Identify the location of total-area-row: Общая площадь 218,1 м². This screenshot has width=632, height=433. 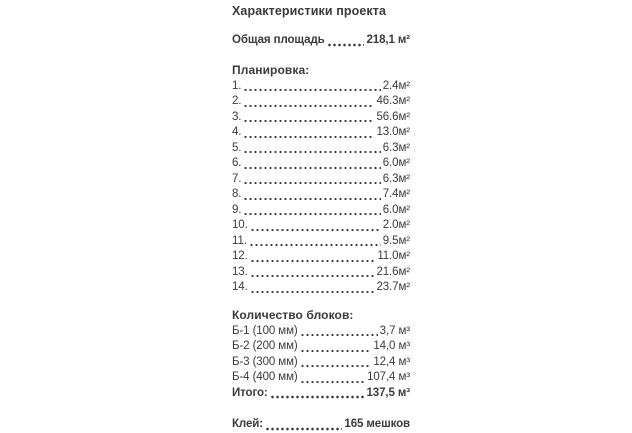
(321, 41).